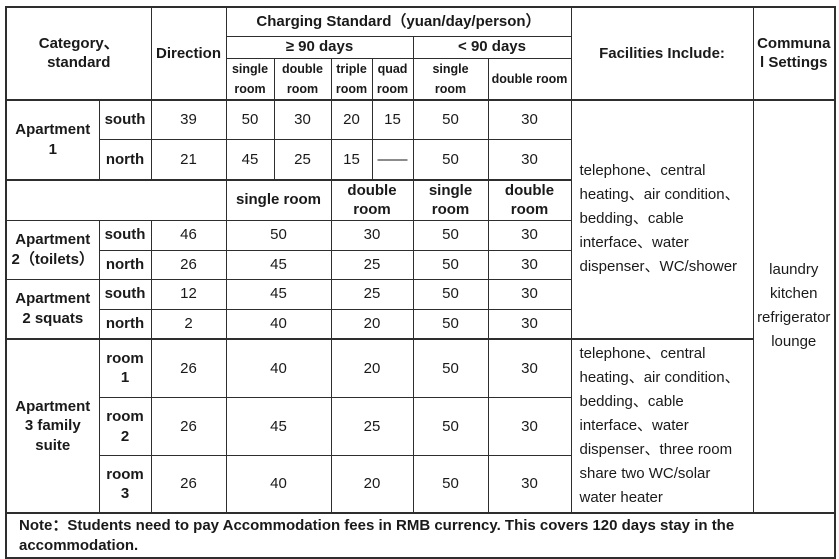 This screenshot has height=559, width=839. I want to click on mid-header-single-room-ge90: single room, so click(278, 200).